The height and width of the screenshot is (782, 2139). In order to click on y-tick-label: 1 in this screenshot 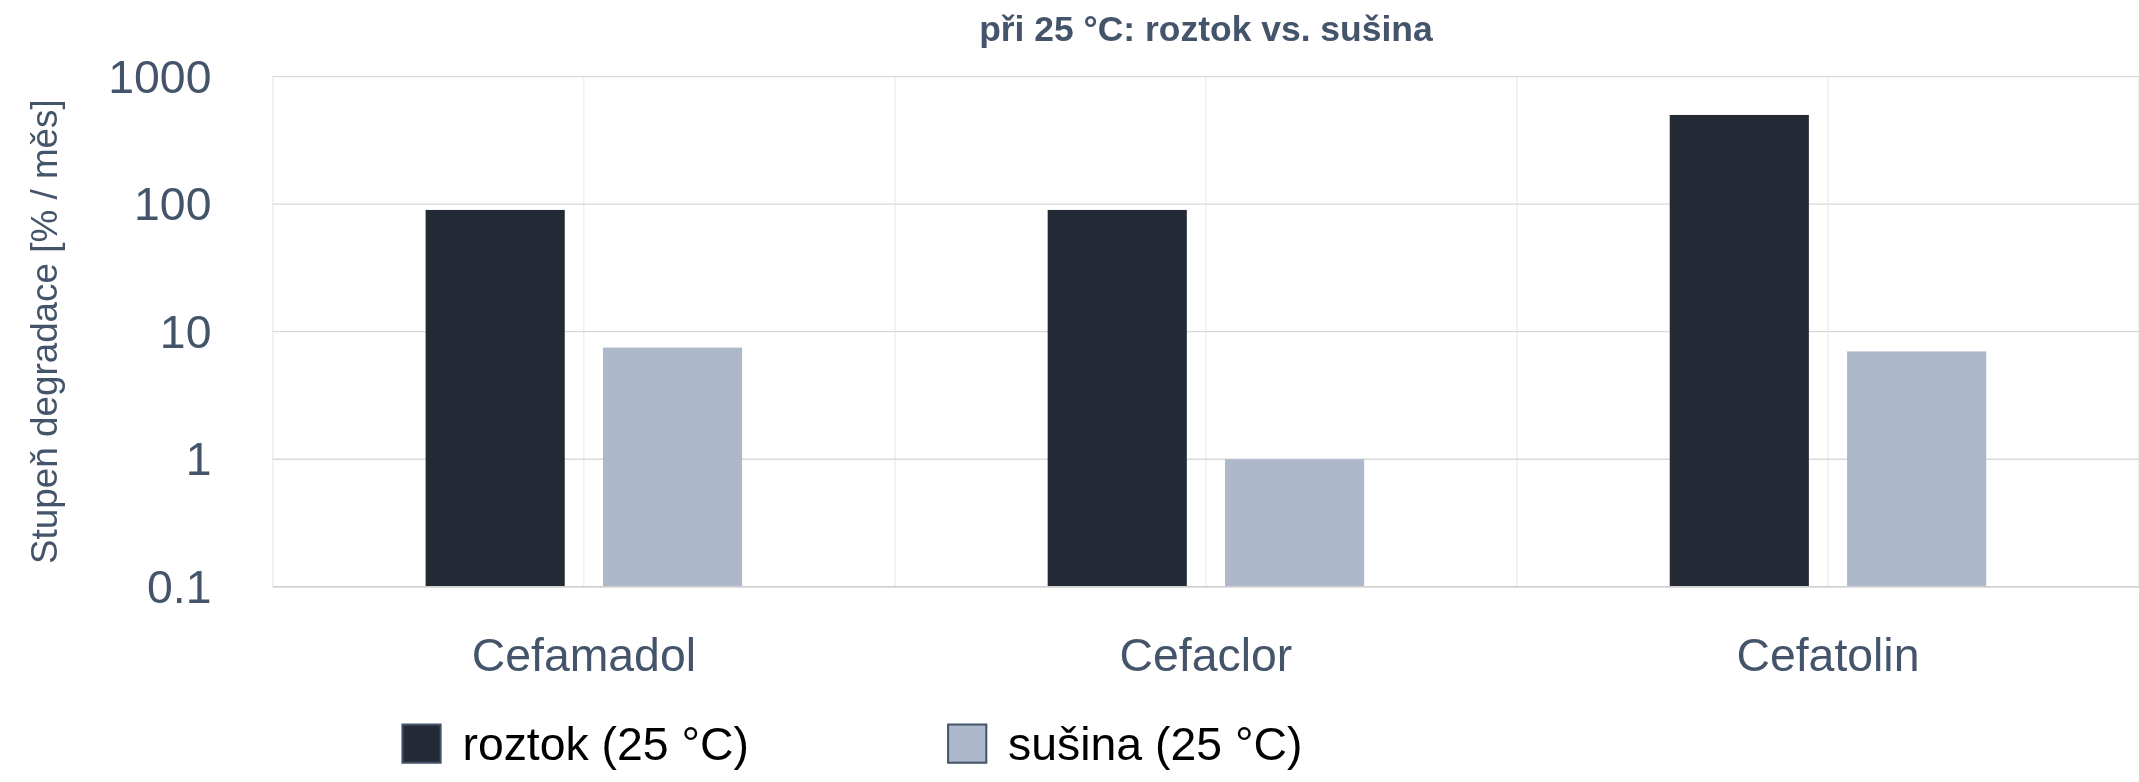, I will do `click(198, 459)`.